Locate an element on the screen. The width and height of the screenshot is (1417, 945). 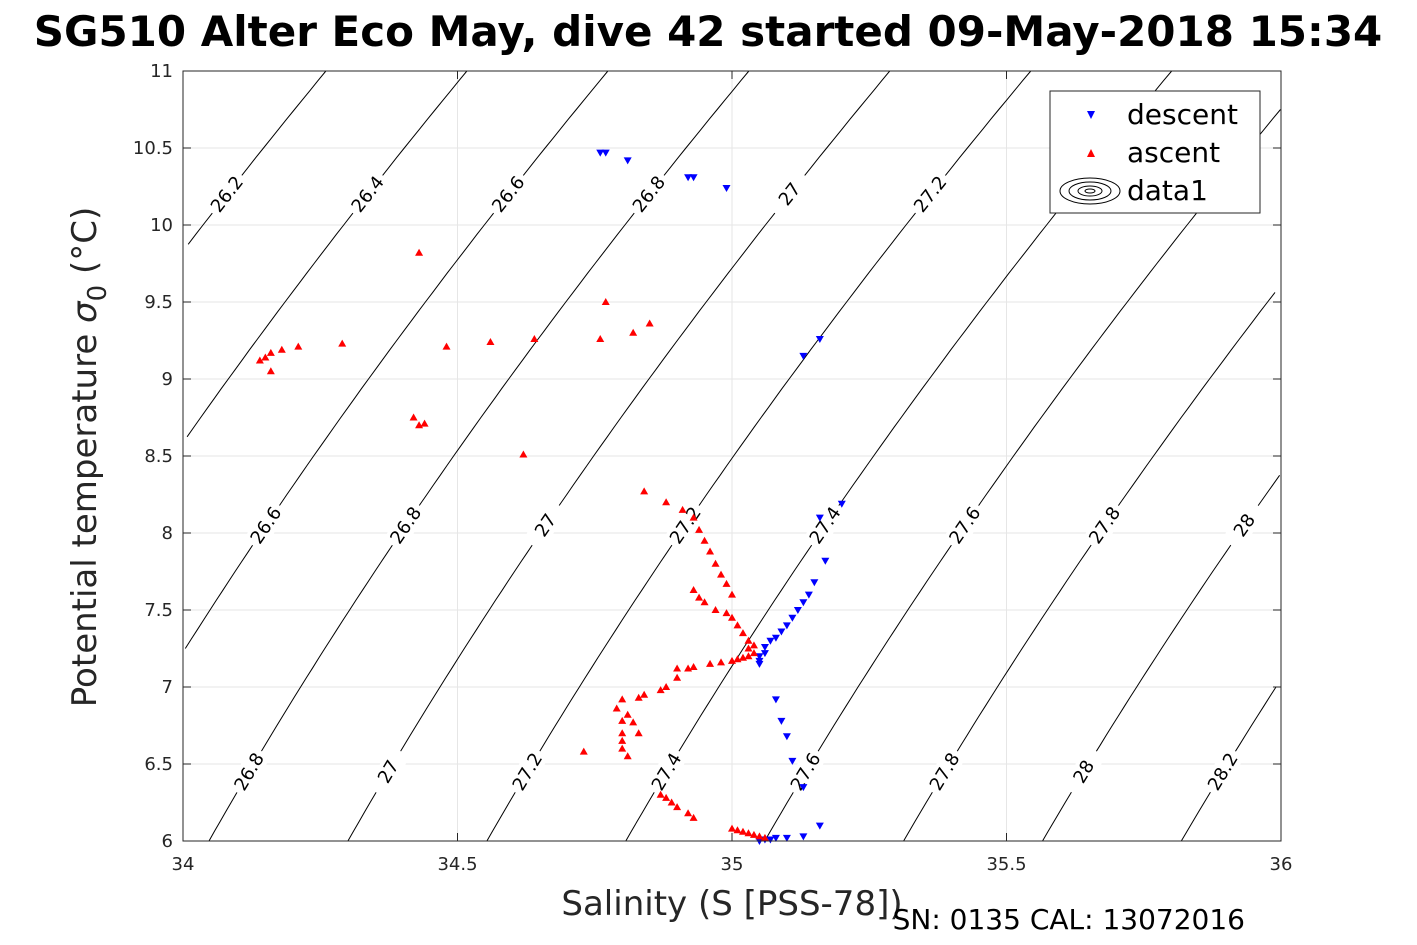
legend-descent-label: descent is located at coordinates (1182, 114).